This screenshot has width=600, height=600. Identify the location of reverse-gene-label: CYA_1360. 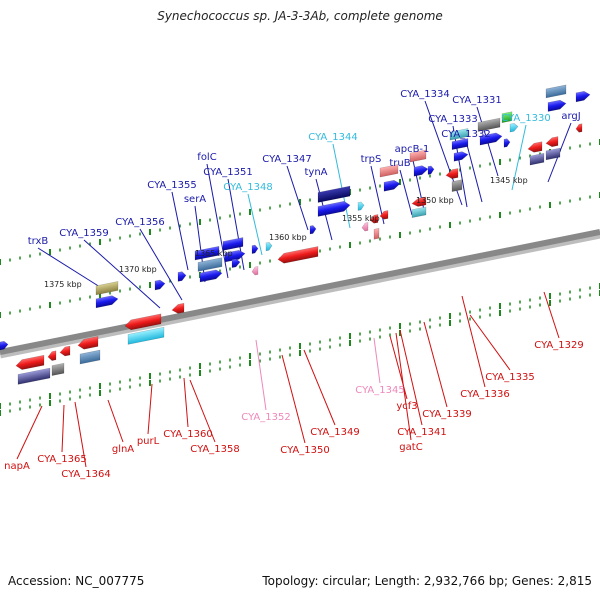
(187, 434).